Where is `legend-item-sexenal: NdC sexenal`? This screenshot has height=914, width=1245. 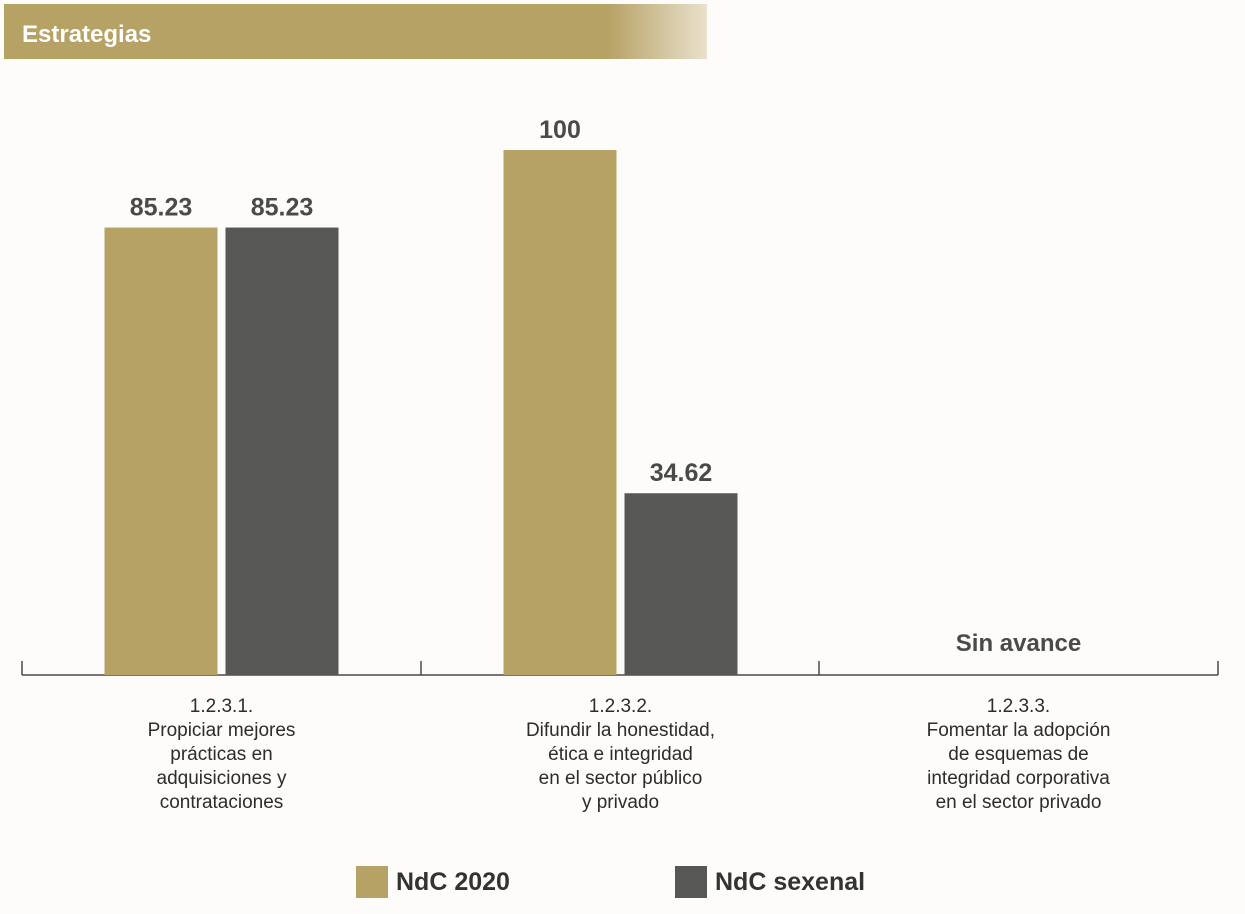 legend-item-sexenal: NdC sexenal is located at coordinates (770, 882).